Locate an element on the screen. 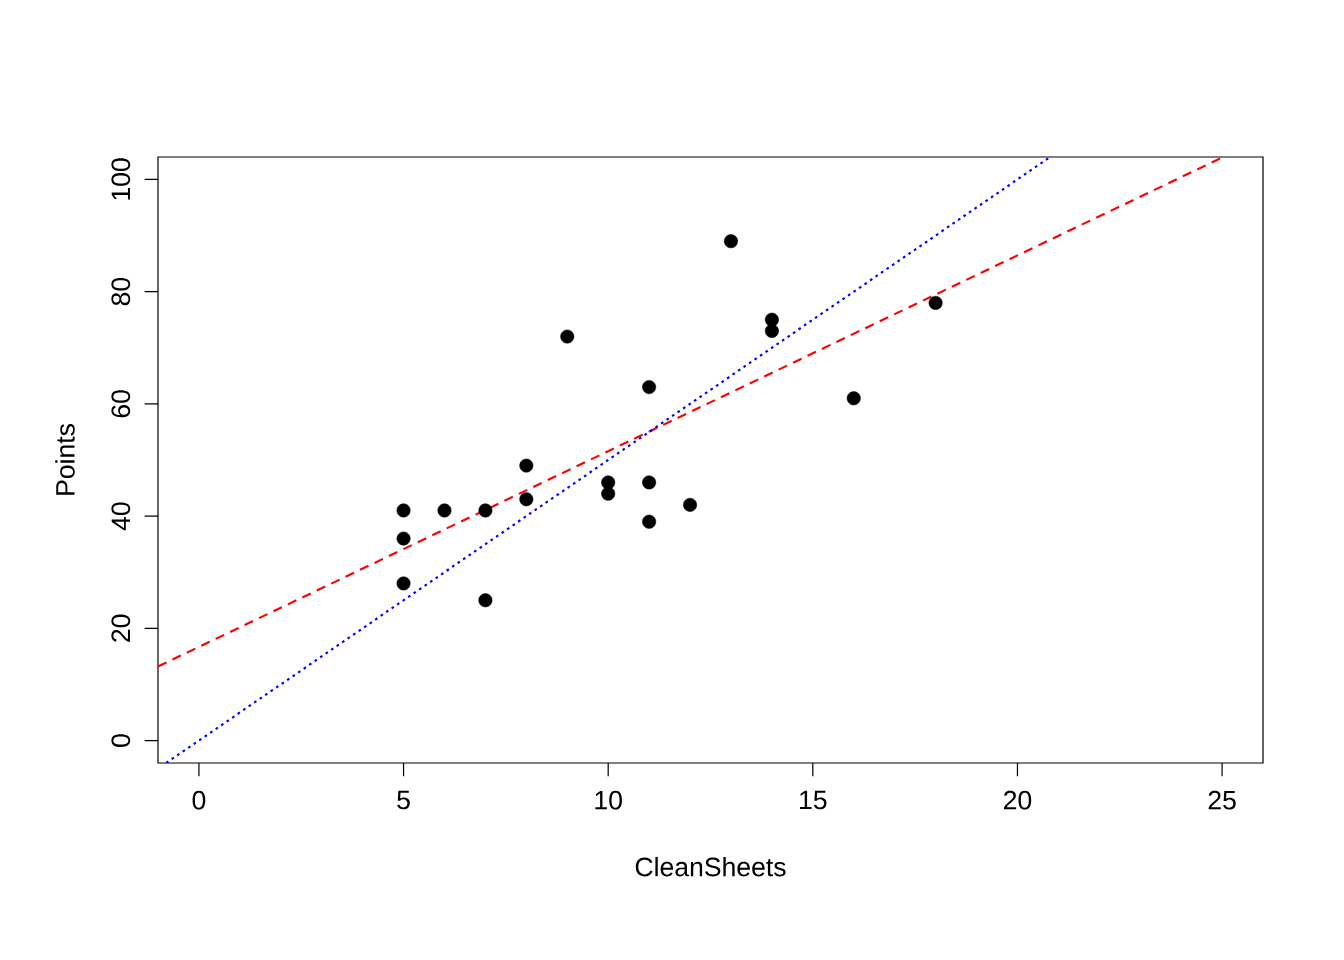  y-tick-label: 100 is located at coordinates (121, 179).